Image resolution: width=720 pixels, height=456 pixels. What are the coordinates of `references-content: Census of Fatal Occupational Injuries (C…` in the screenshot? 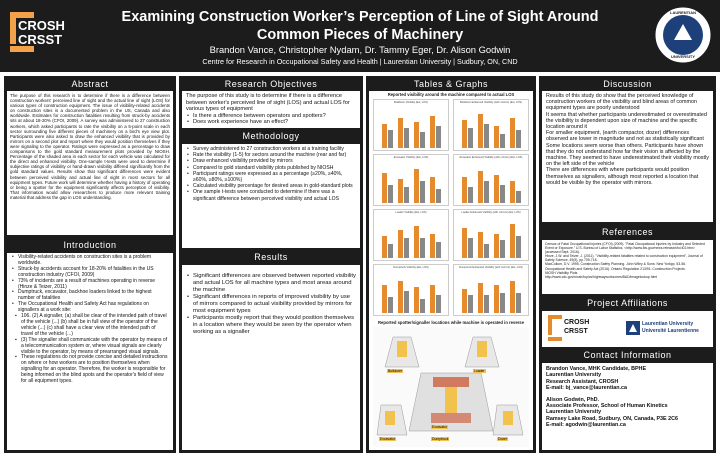 It's located at (627, 260).